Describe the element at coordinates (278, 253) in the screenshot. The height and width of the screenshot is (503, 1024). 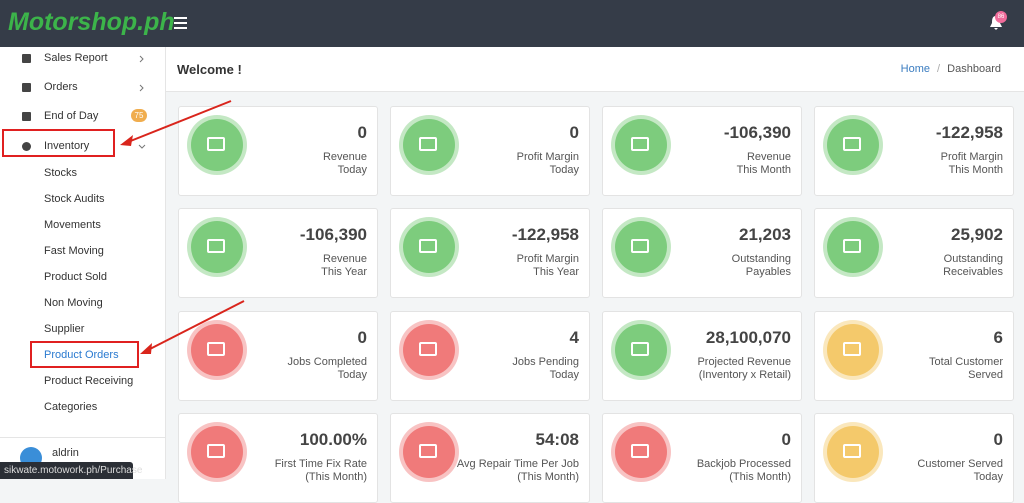
I see `stat-card: -106,390 Revenue This Year` at that location.